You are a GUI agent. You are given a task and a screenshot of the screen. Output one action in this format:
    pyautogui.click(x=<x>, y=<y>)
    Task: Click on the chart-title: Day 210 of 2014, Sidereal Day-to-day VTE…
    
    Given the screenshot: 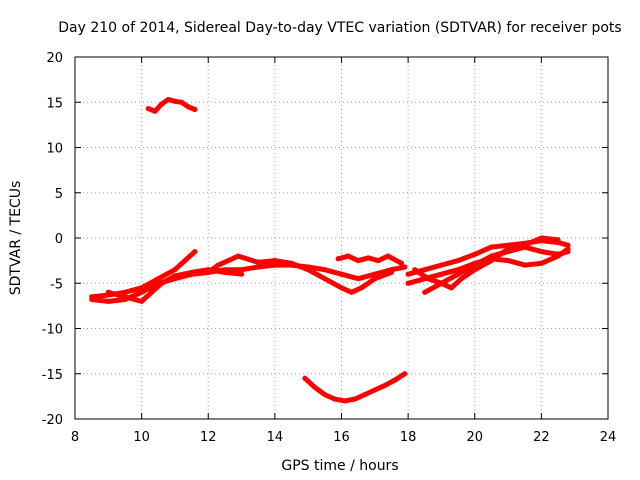 What is the action you would take?
    pyautogui.click(x=339, y=28)
    